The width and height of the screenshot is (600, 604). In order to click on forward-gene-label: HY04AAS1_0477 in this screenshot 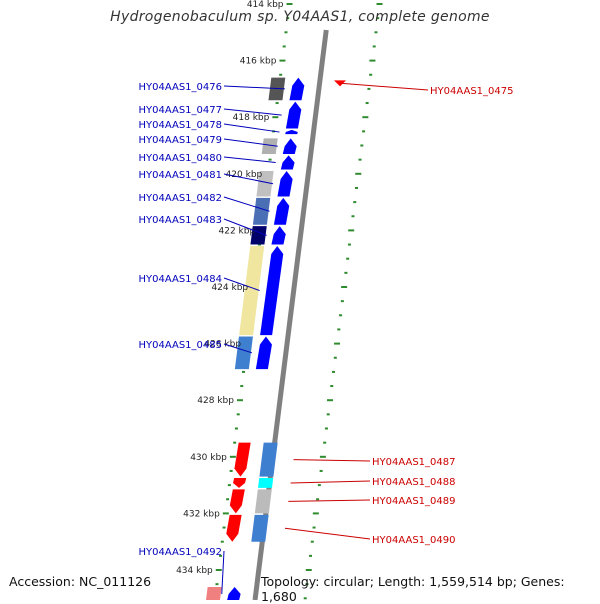, I will do `click(180, 110)`.